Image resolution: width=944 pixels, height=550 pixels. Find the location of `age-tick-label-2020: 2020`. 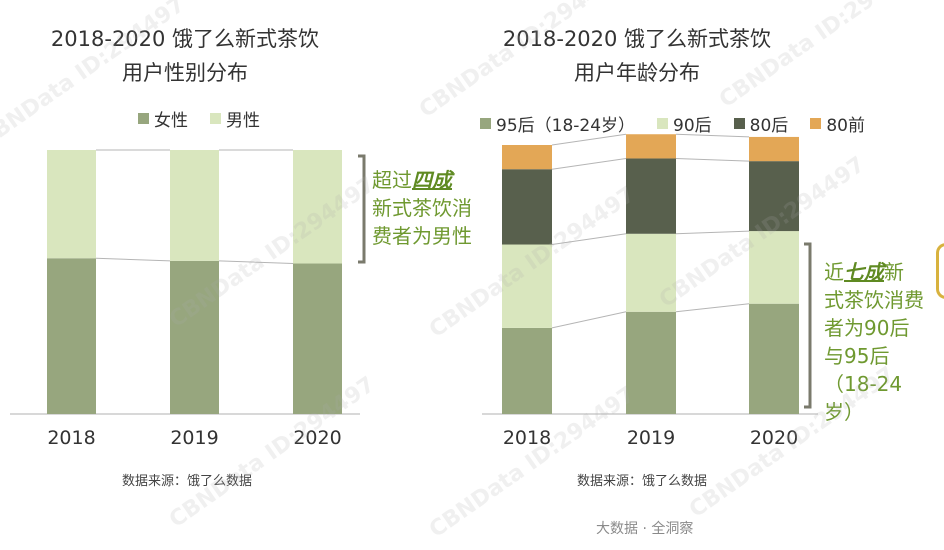

age-tick-label-2020: 2020 is located at coordinates (774, 438).